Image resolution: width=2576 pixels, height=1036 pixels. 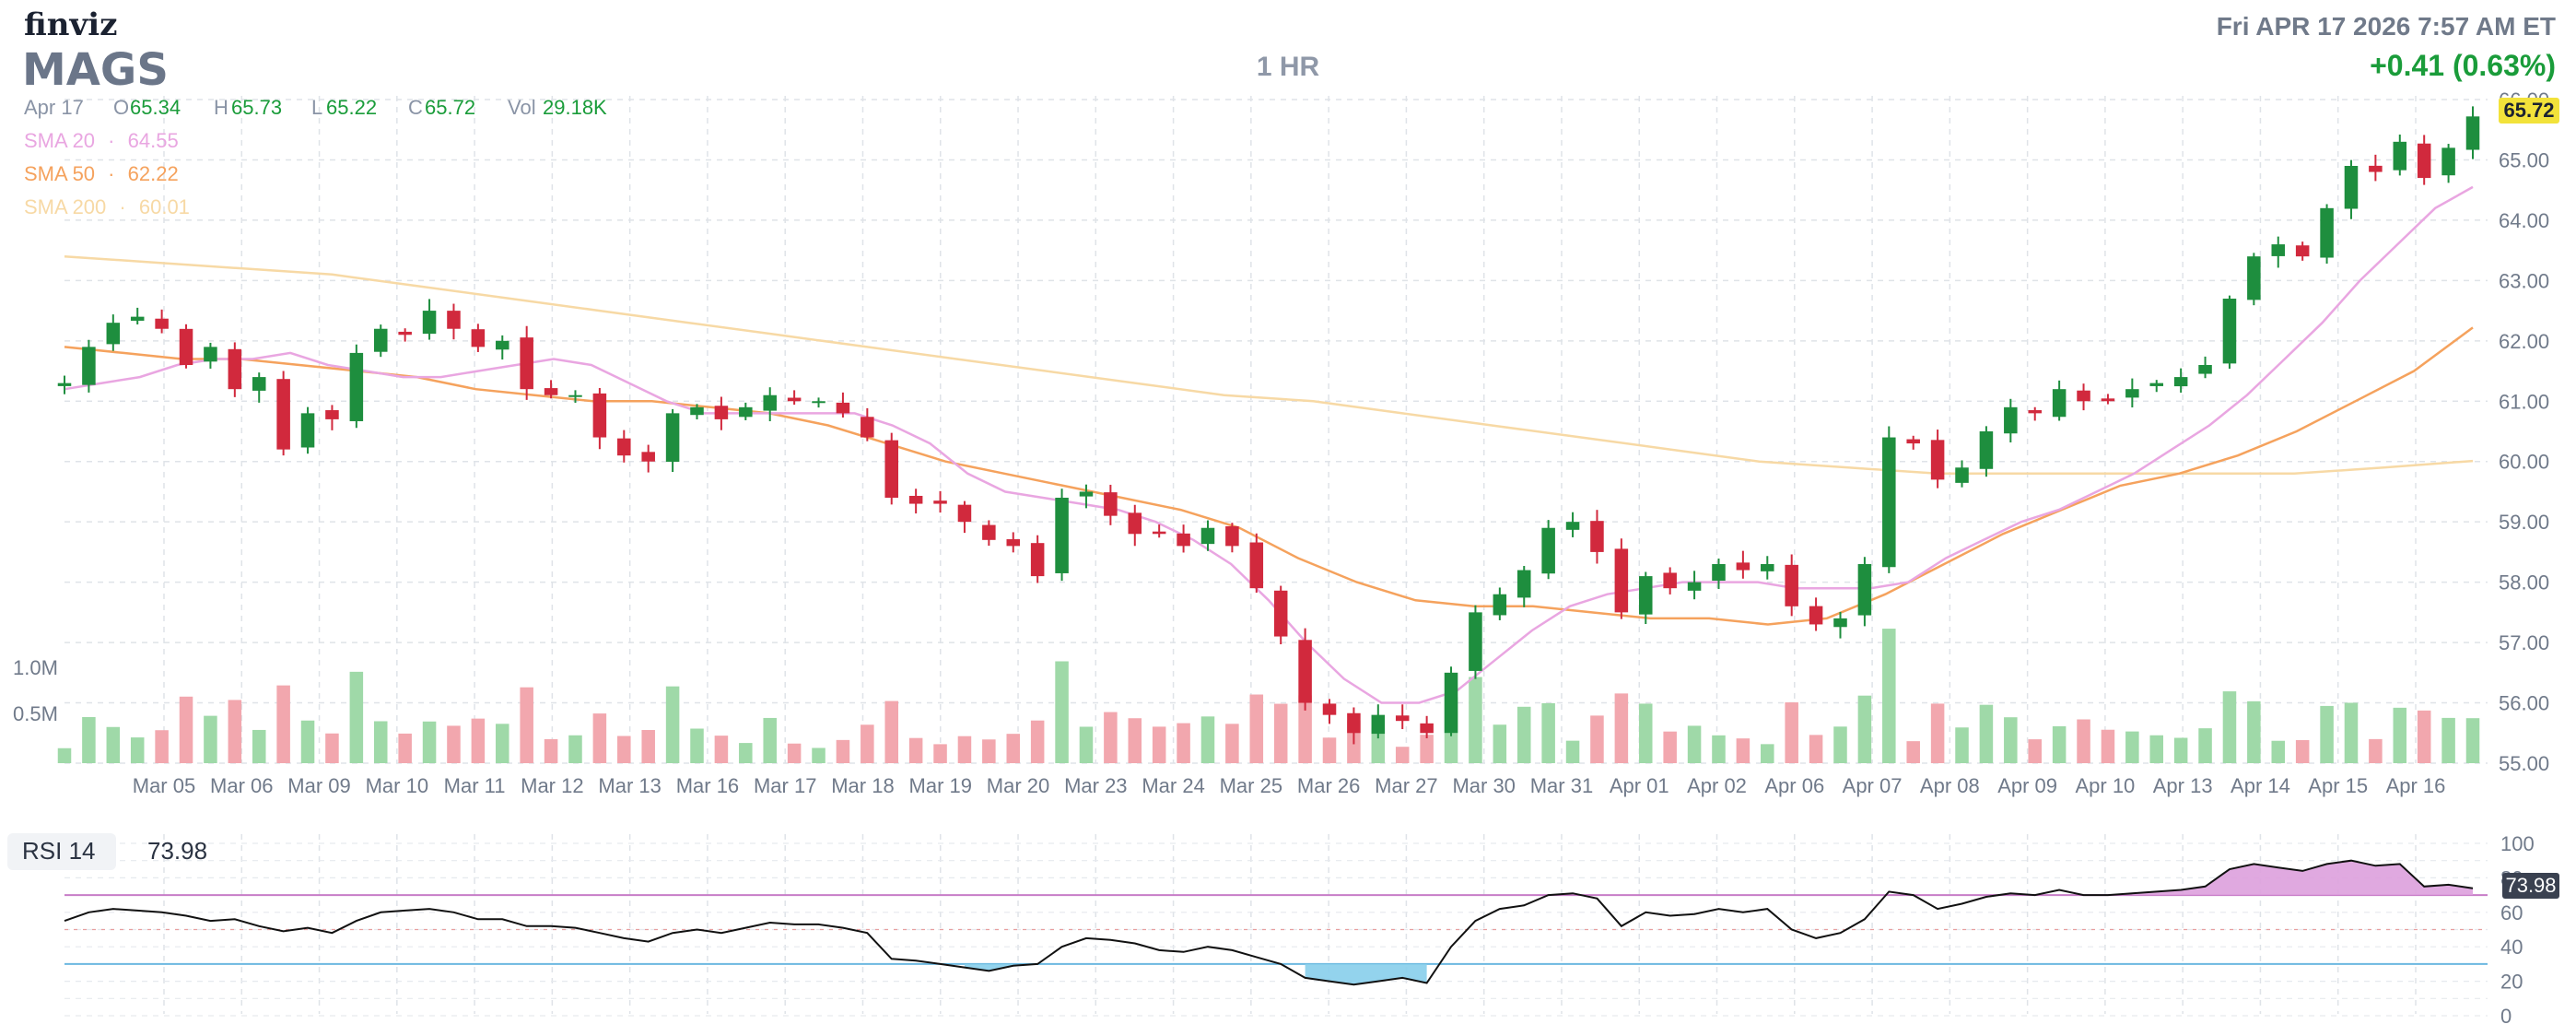 What do you see at coordinates (862, 786) in the screenshot?
I see `date-tick-label: Mar 18` at bounding box center [862, 786].